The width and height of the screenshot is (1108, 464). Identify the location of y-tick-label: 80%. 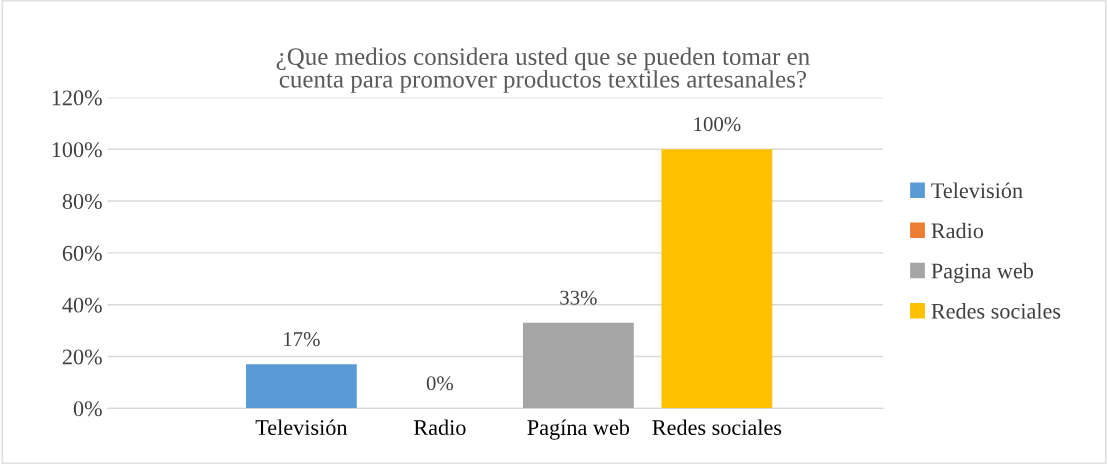
(82, 202).